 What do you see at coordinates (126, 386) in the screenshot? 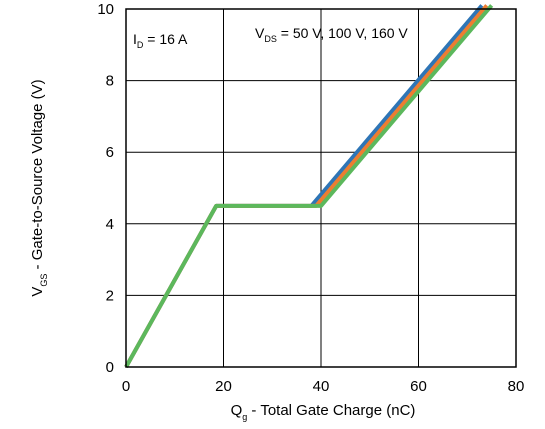
I see `x-tick-label: 0` at bounding box center [126, 386].